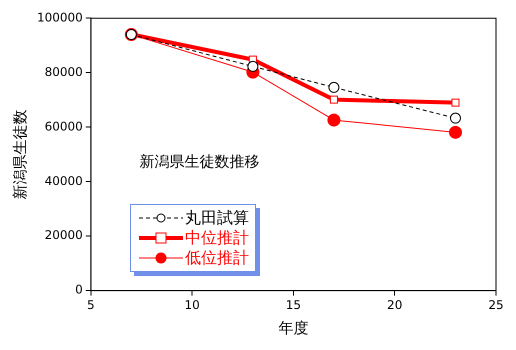 The height and width of the screenshot is (350, 516). I want to click on x-tick-label: 10, so click(192, 305).